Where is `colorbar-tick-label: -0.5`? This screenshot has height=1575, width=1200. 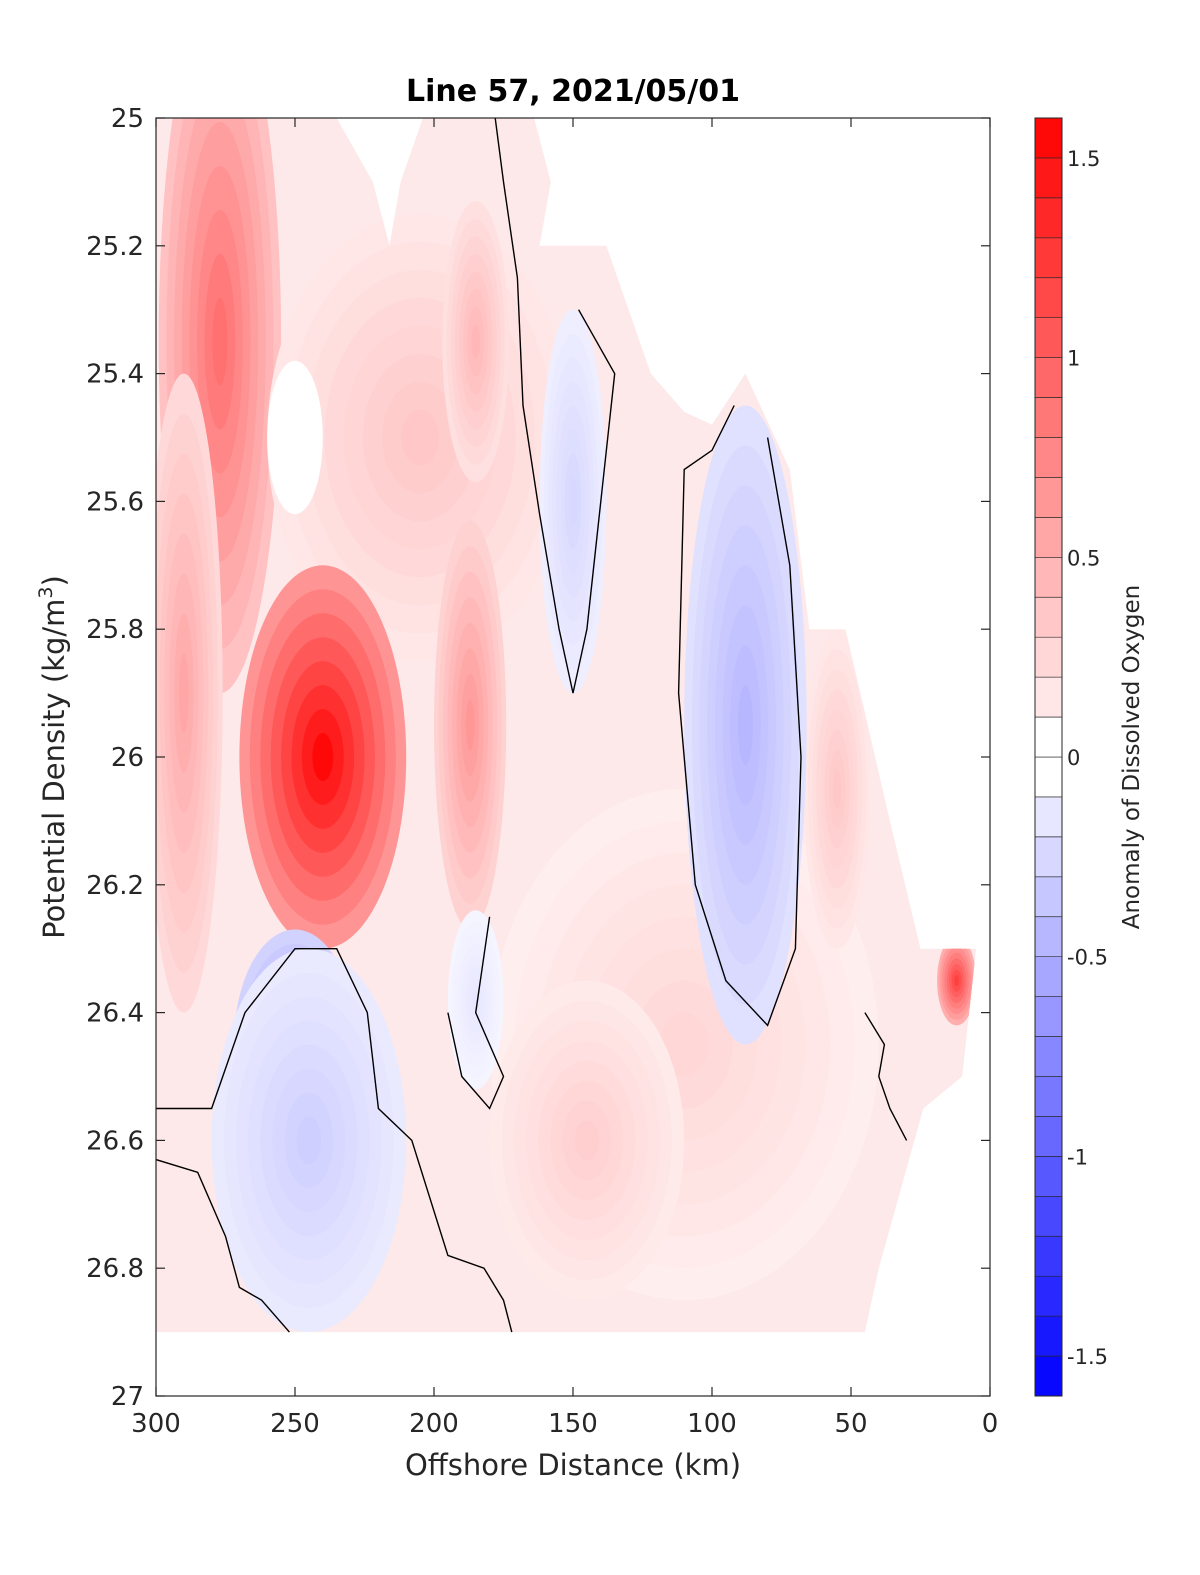
colorbar-tick-label: -0.5 is located at coordinates (1087, 958).